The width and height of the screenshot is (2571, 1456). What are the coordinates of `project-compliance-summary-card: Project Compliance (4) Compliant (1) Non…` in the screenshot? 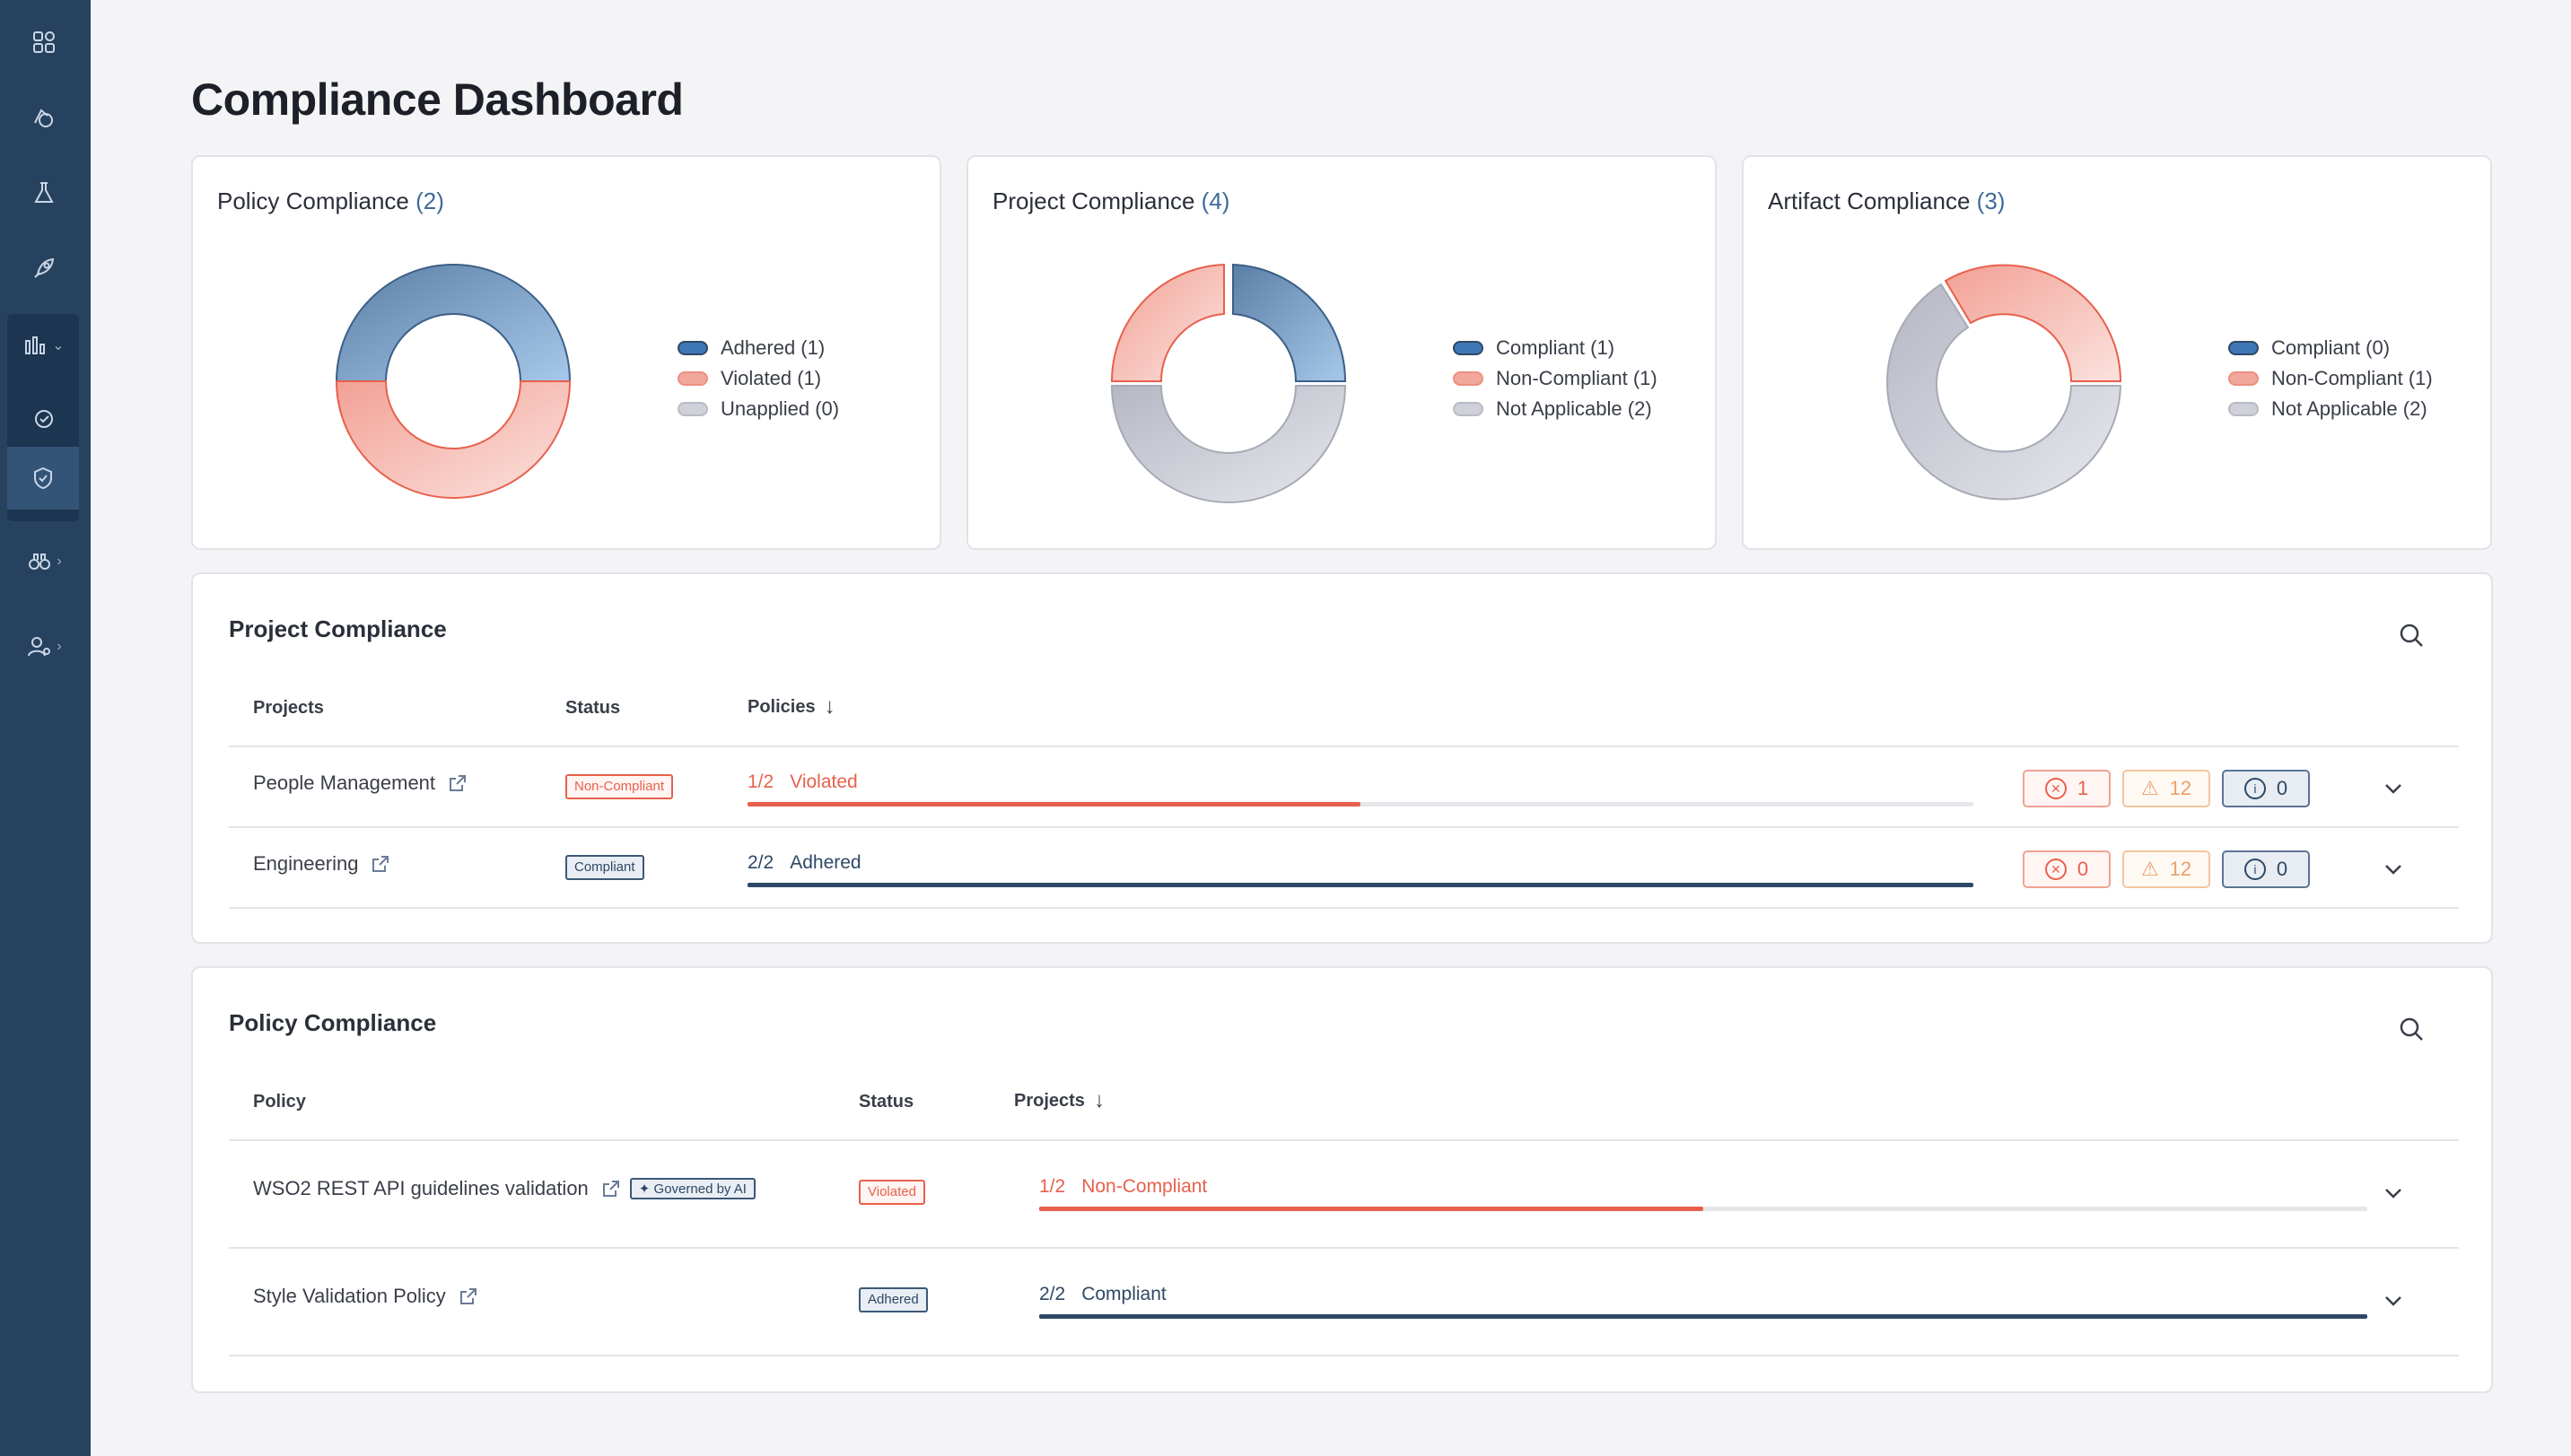 It's located at (1341, 352).